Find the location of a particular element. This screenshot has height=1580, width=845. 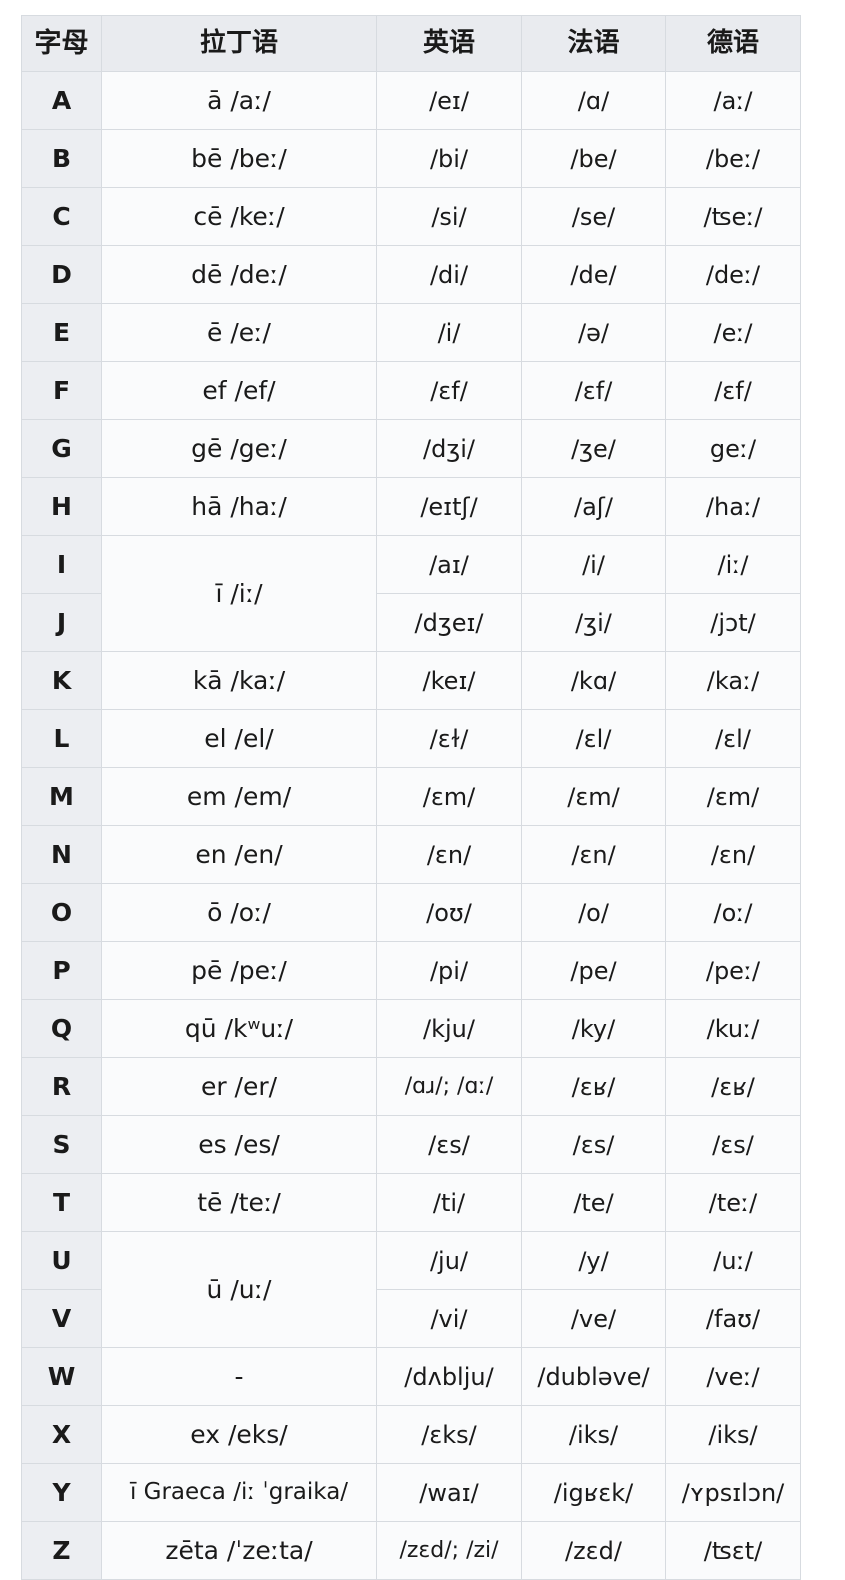

latin-cell: cē /keː/ is located at coordinates (239, 216).